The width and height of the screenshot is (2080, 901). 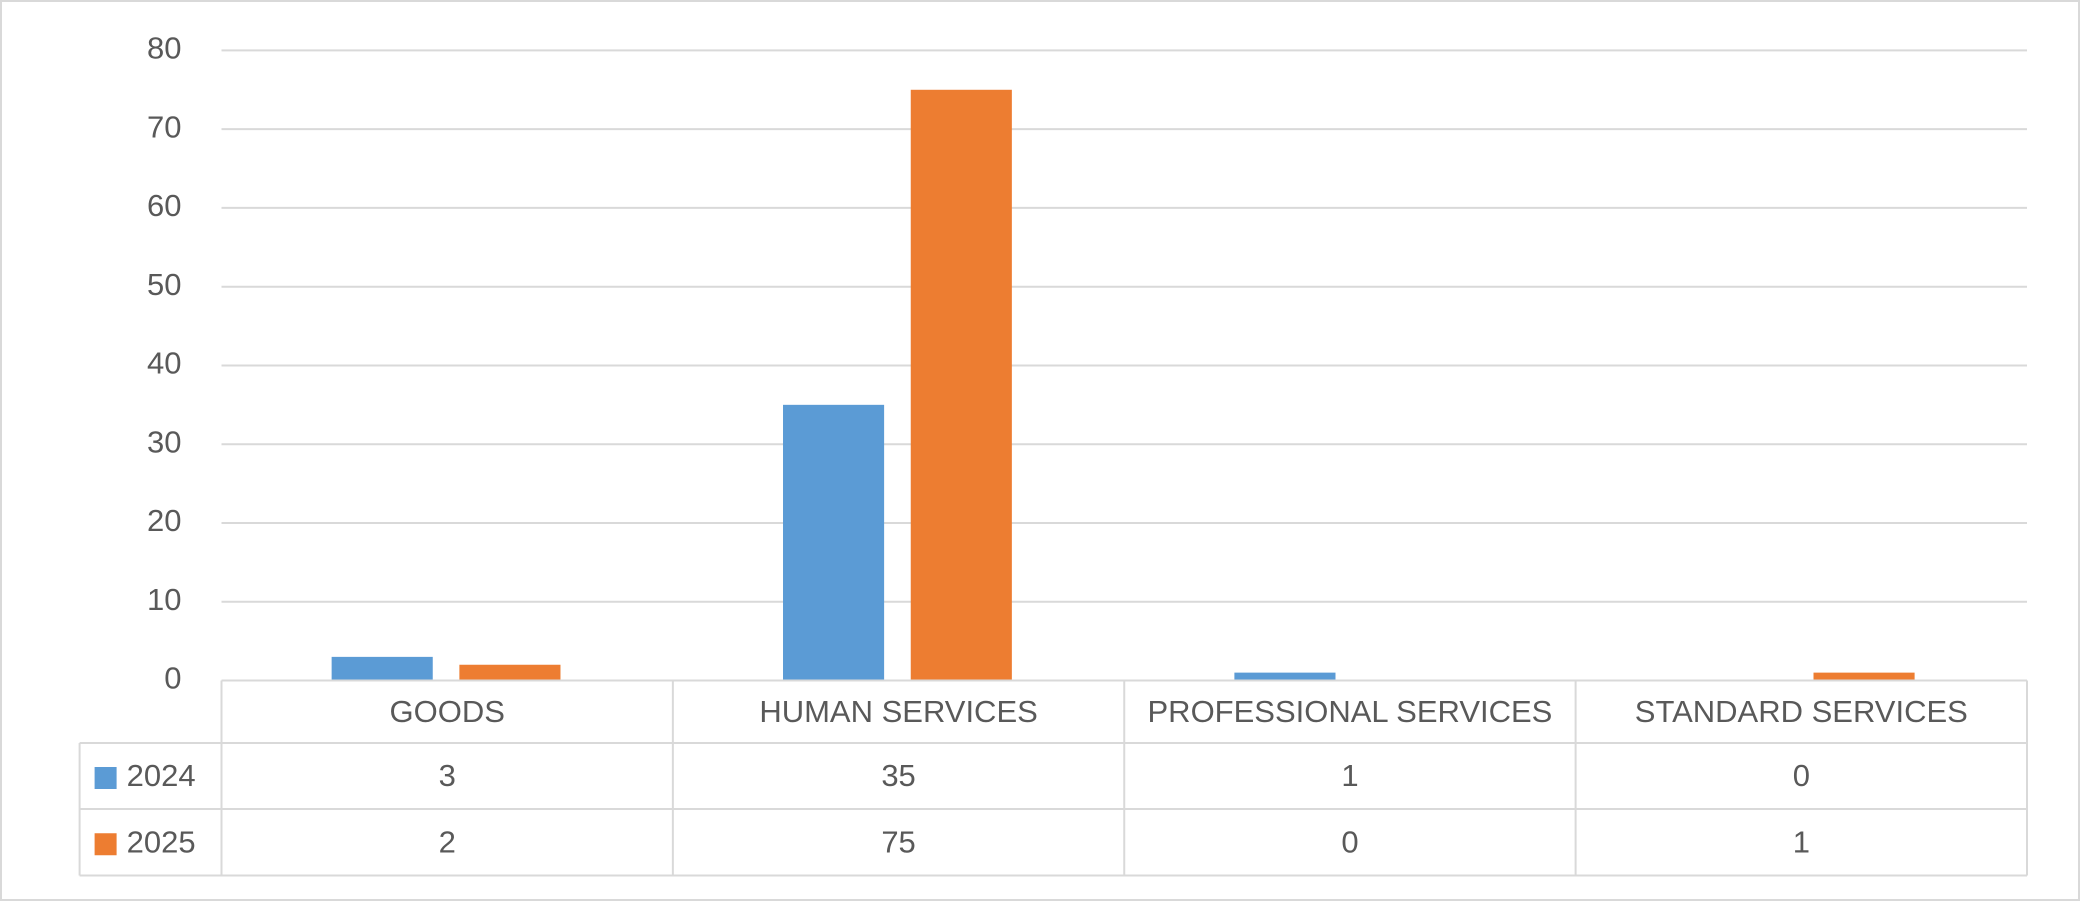 What do you see at coordinates (898, 775) in the screenshot?
I see `table-value: 35` at bounding box center [898, 775].